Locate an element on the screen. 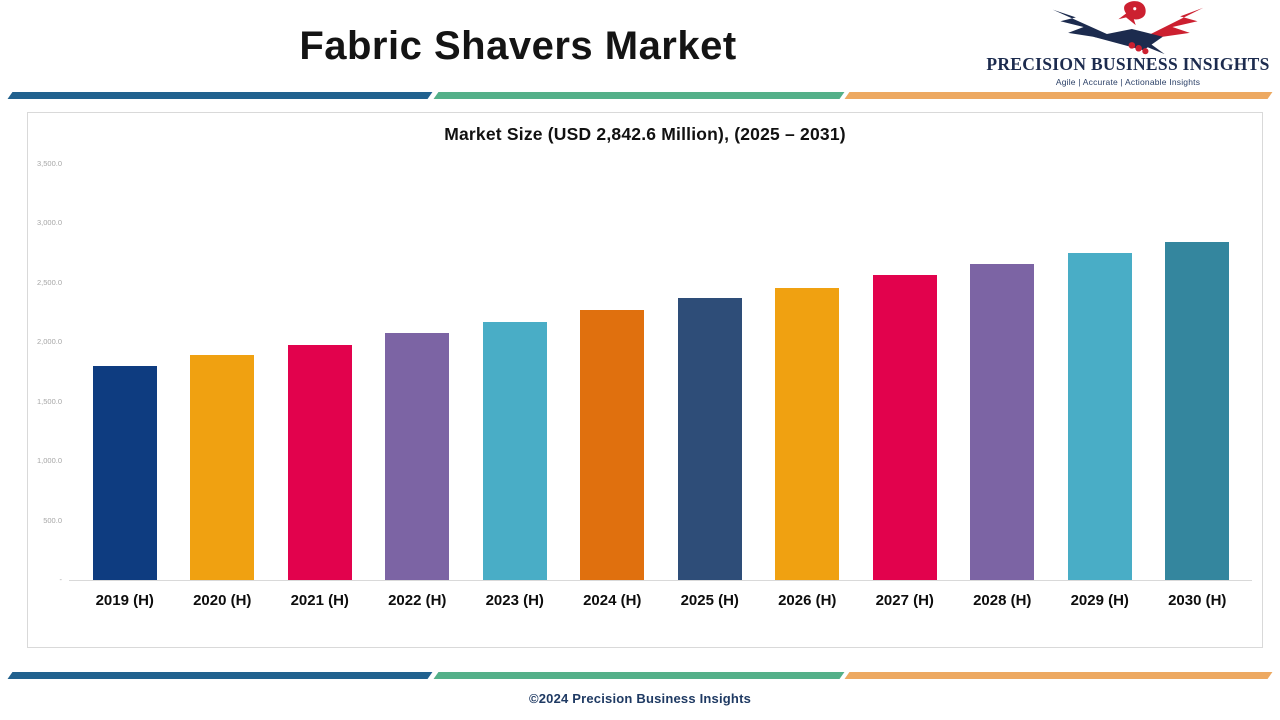  y-tick-label: 3,000.0 is located at coordinates (49, 223).